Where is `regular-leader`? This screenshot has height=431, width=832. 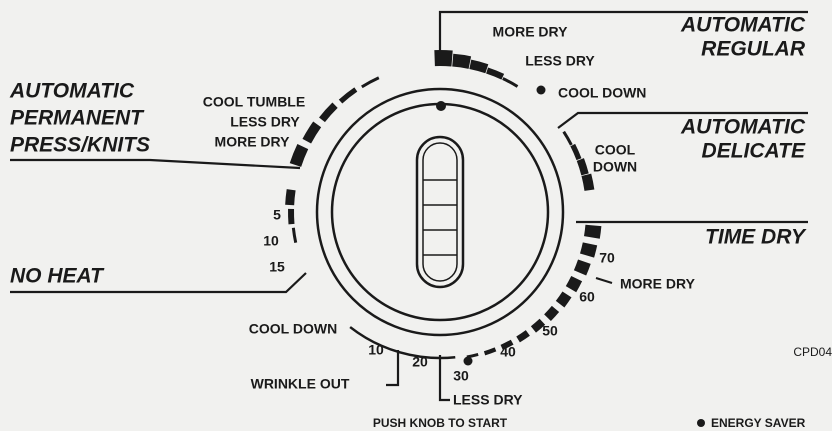 regular-leader is located at coordinates (623, 30).